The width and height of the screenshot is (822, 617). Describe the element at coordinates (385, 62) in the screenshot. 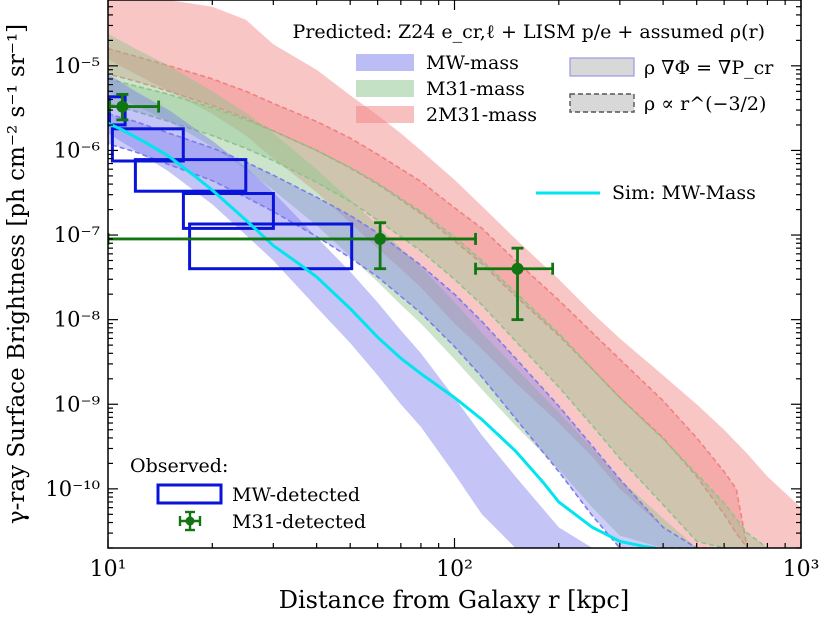

I see `legend-swatch-mw-mass` at that location.